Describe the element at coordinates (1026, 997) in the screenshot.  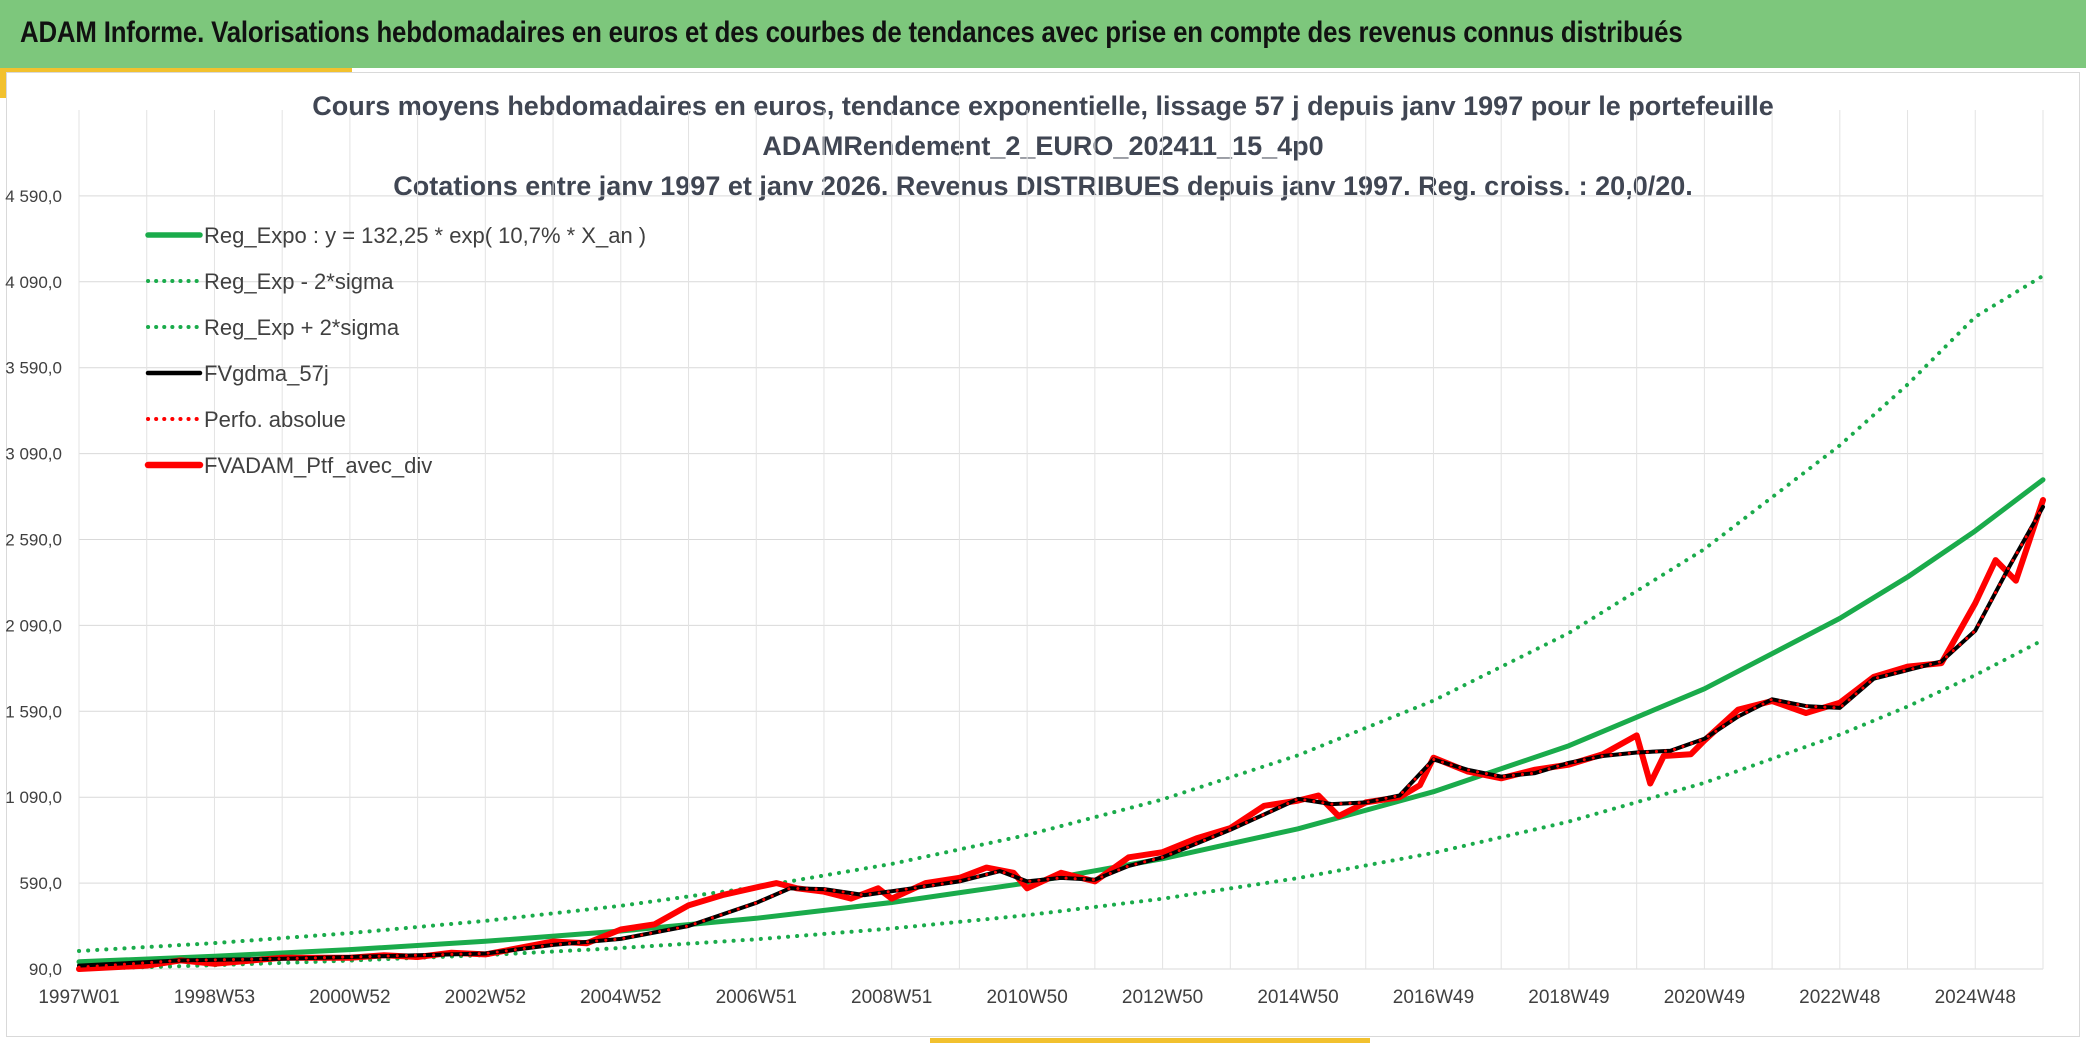
I see `x-tick-label: 2010W50` at that location.